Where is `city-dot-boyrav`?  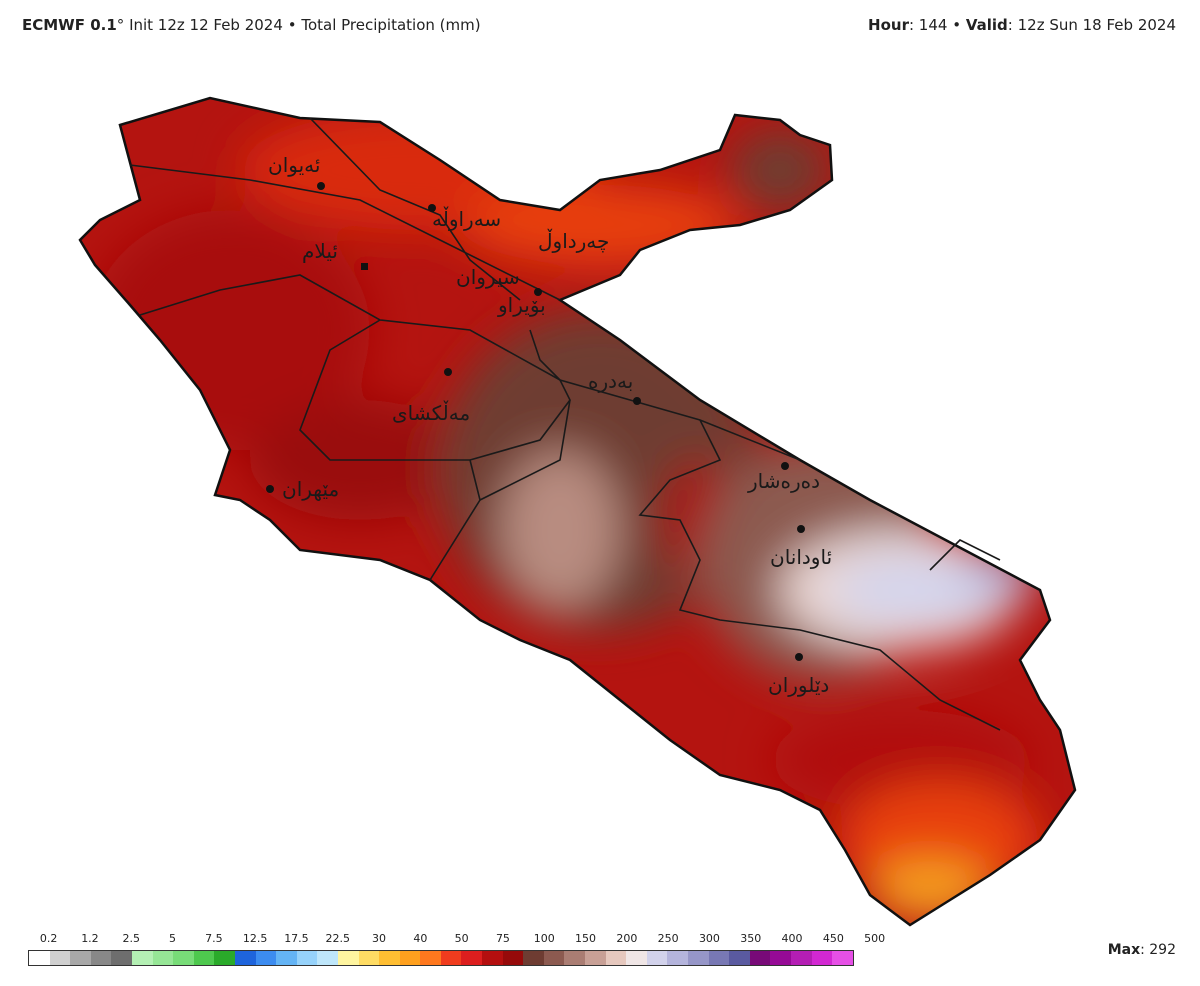 city-dot-boyrav is located at coordinates (538, 292).